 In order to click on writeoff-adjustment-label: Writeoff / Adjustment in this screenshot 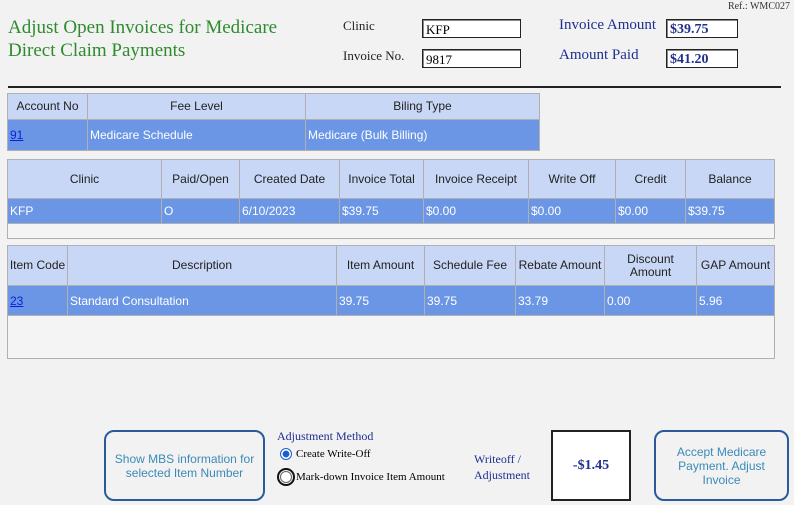, I will do `click(502, 467)`.